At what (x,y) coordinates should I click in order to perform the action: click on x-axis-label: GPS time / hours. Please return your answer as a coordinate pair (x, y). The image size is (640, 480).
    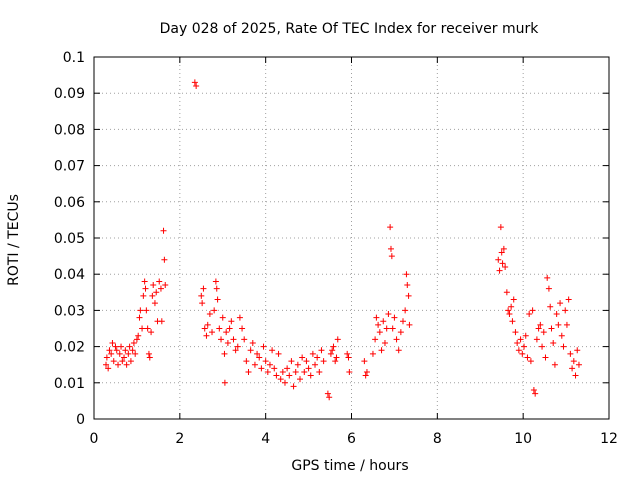
    Looking at the image, I should click on (349, 466).